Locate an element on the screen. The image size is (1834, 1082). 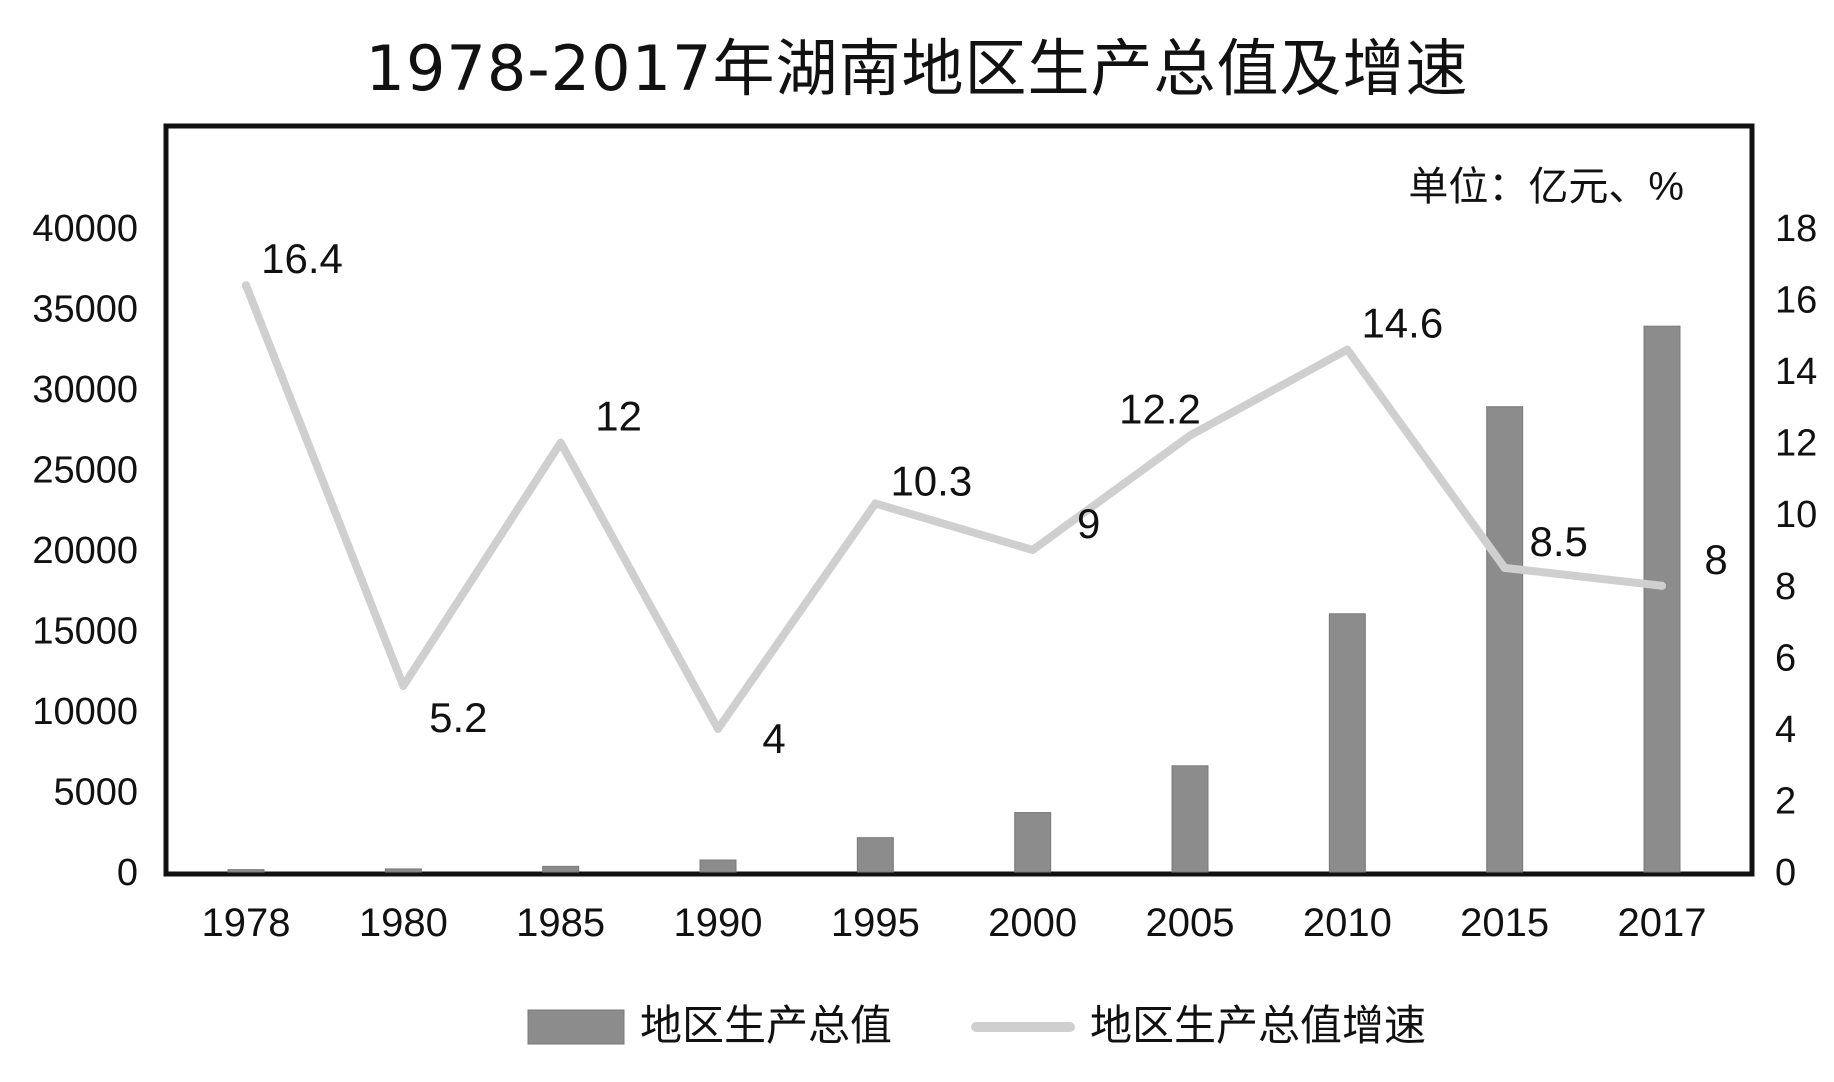
growth-data-label: 16.4 is located at coordinates (302, 258).